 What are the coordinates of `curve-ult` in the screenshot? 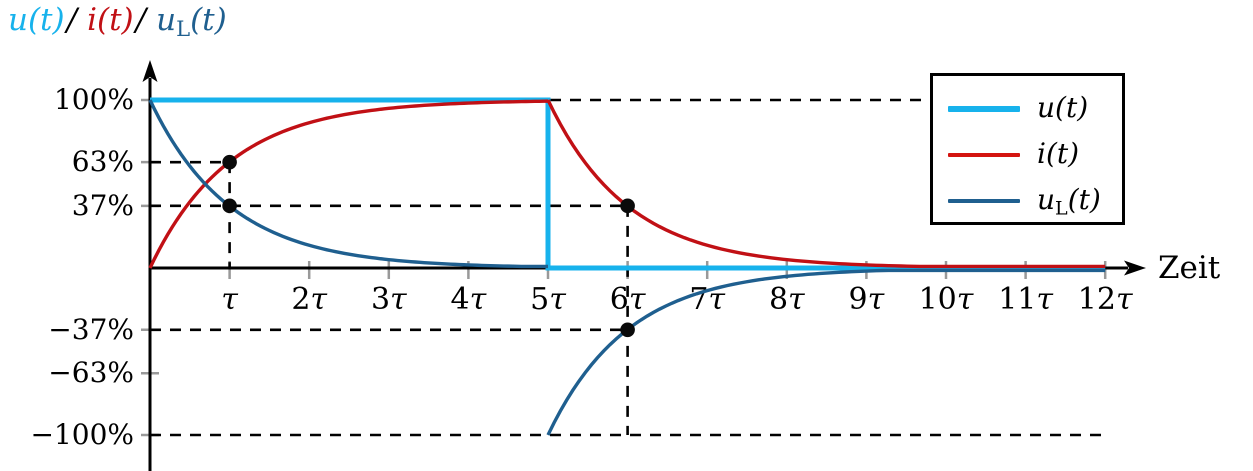 It's located at (348, 184).